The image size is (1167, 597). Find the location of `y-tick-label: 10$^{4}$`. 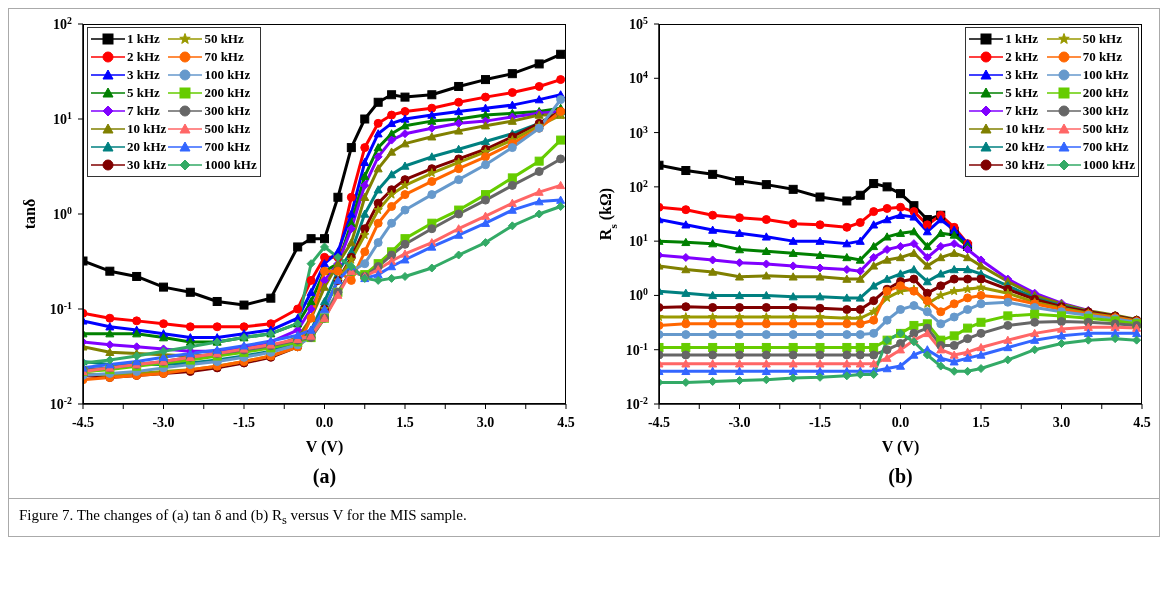

y-tick-label: 10$^{4}$ is located at coordinates (639, 77).